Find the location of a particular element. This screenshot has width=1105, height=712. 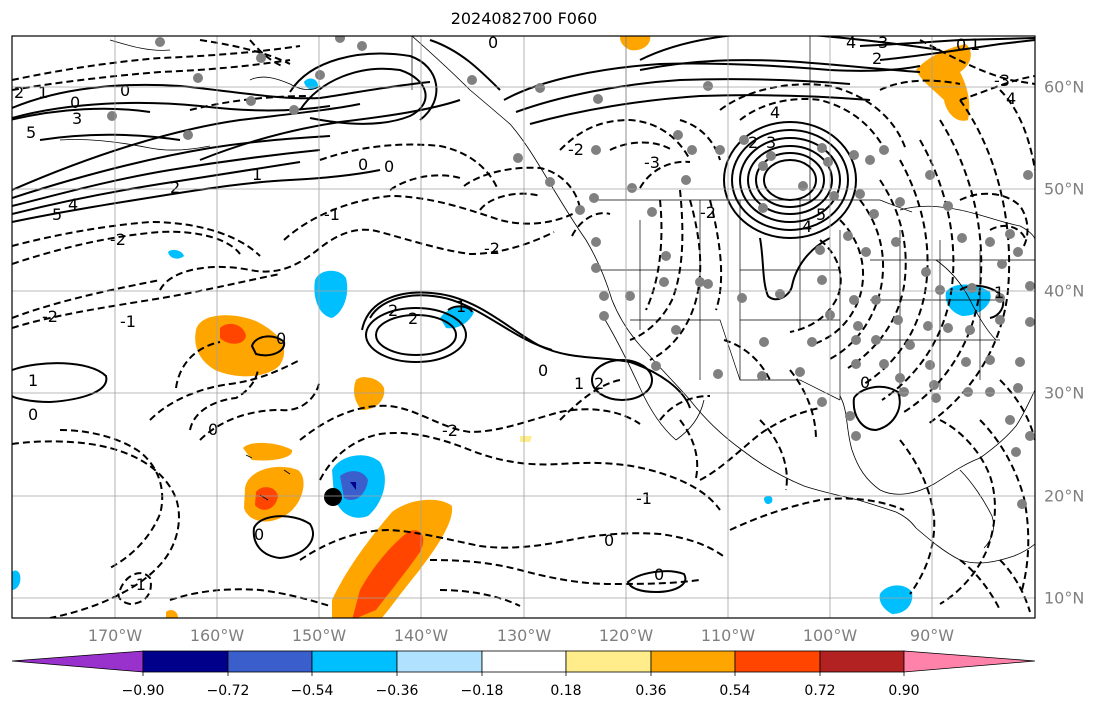

colorbar-tick-label: 0.36 is located at coordinates (651, 691).